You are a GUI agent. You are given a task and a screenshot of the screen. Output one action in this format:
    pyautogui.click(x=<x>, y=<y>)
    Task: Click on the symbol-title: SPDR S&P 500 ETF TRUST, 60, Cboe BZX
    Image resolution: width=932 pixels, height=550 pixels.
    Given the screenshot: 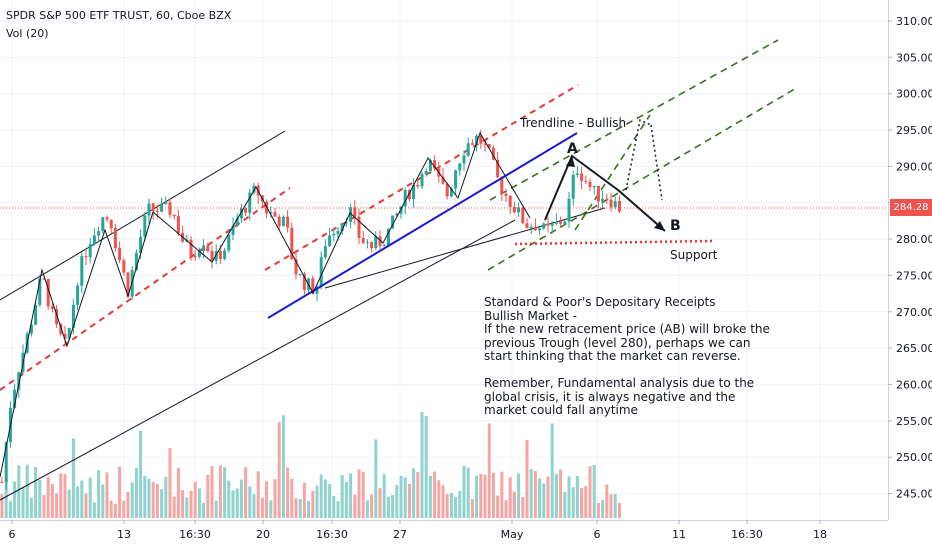 What is the action you would take?
    pyautogui.click(x=119, y=15)
    